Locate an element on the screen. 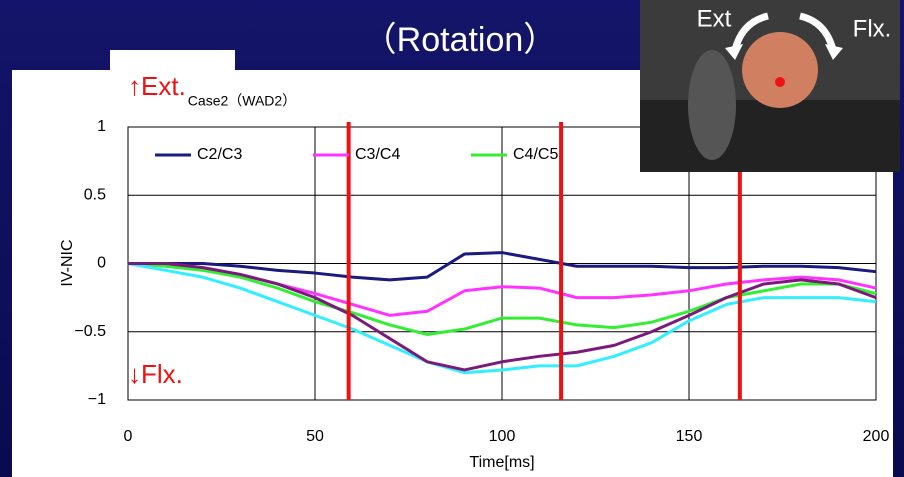 The height and width of the screenshot is (477, 904). x-tick-label: 50 is located at coordinates (315, 436).